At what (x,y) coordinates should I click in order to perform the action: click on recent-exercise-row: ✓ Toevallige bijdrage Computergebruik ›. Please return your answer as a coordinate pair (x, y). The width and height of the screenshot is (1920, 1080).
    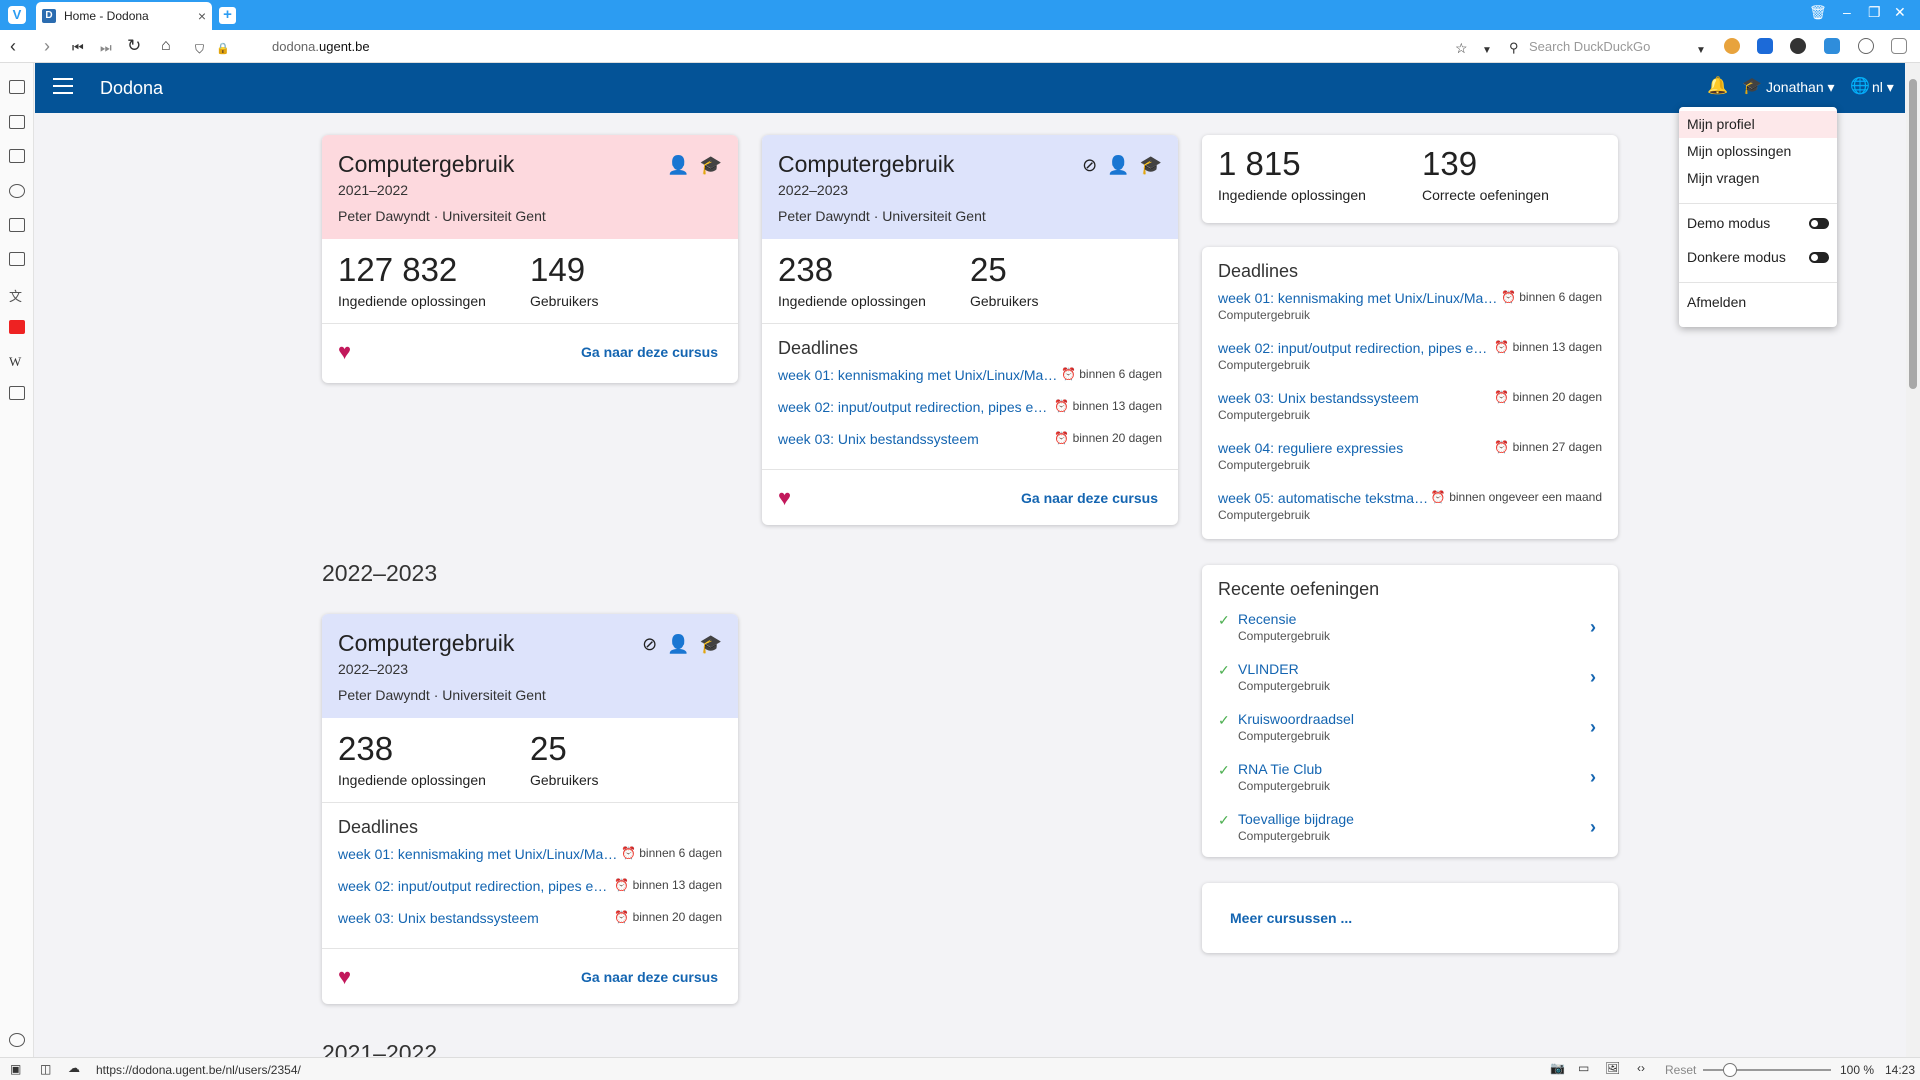
    Looking at the image, I should click on (1418, 827).